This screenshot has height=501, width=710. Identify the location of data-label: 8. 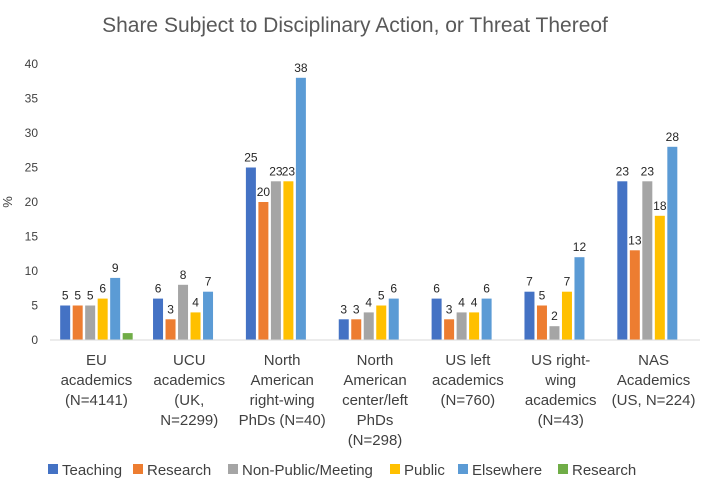
(183, 275).